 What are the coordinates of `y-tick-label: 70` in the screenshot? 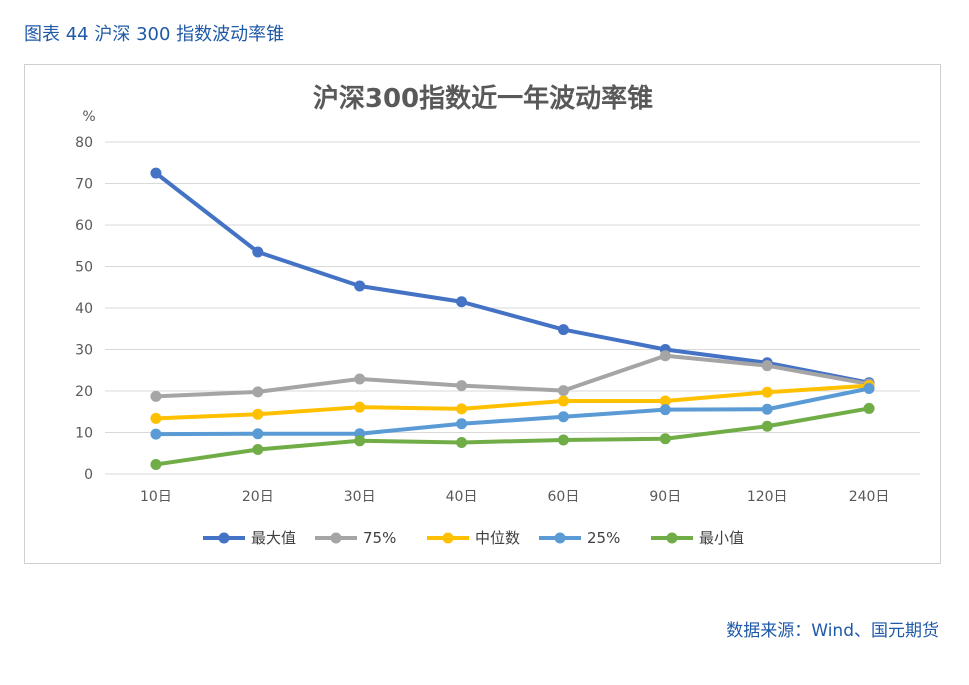 It's located at (84, 185).